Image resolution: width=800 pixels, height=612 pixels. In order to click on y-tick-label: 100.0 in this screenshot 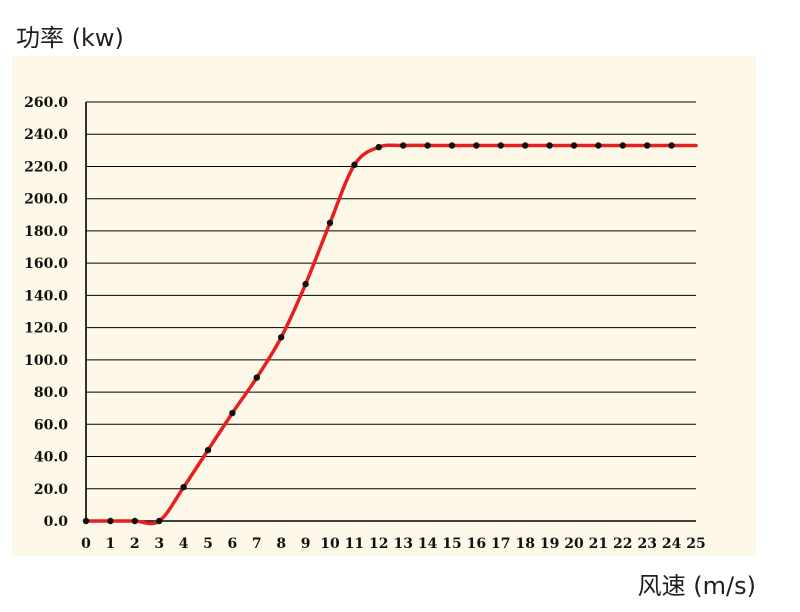, I will do `click(46, 361)`.